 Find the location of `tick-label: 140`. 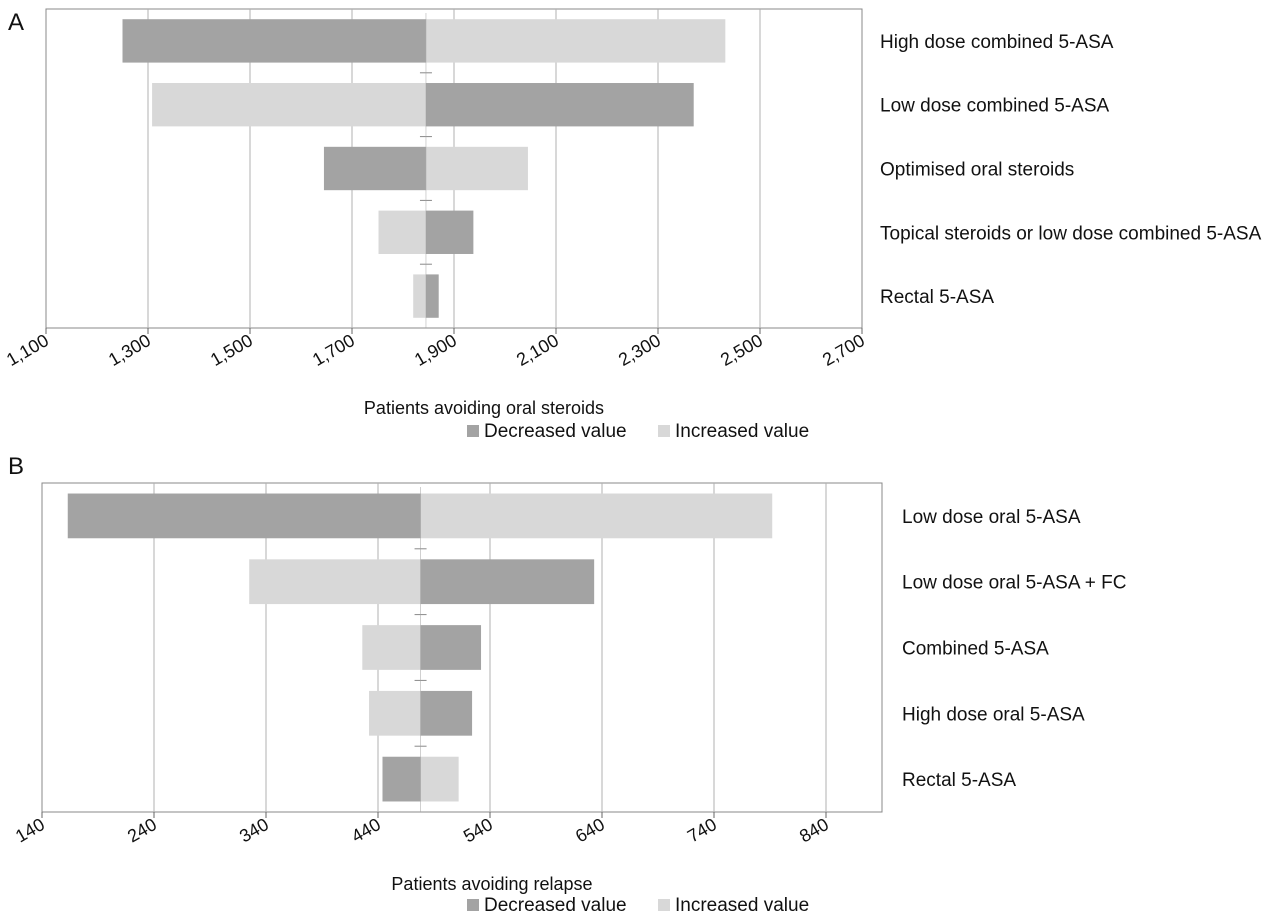

tick-label: 140 is located at coordinates (30, 830).